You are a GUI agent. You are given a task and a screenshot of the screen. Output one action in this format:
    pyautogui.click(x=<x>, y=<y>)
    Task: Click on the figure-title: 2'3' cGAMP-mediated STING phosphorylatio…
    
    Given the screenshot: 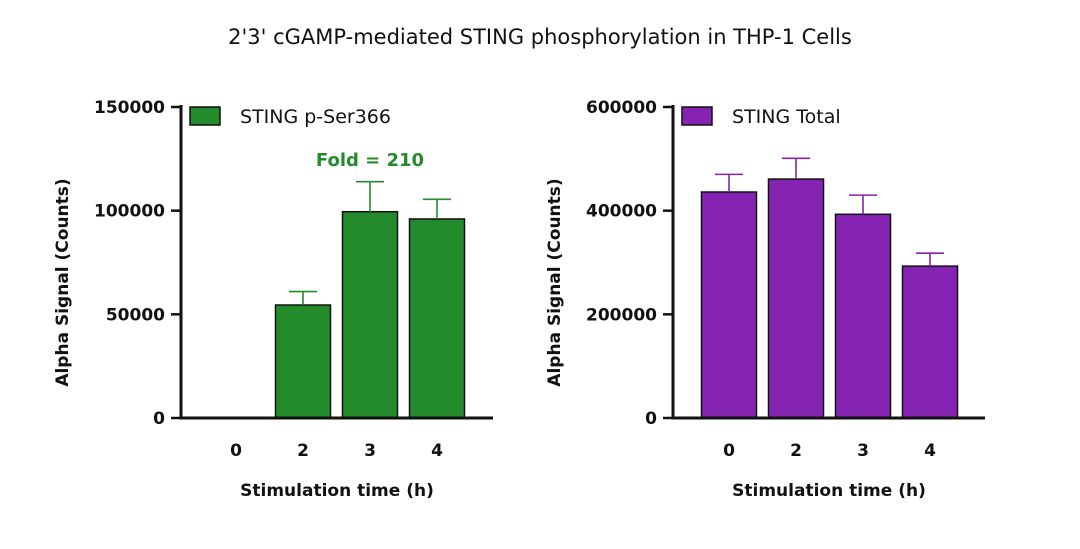 What is the action you would take?
    pyautogui.click(x=540, y=37)
    